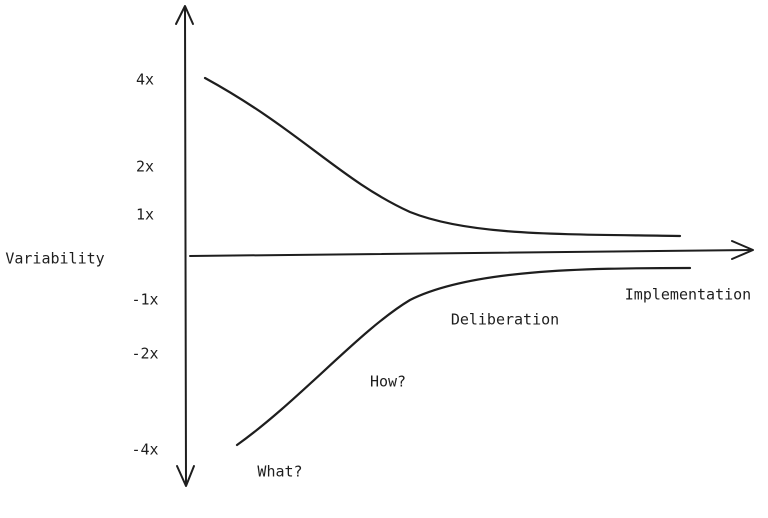 The image size is (768, 518). I want to click on phase-label: Implementation, so click(688, 295).